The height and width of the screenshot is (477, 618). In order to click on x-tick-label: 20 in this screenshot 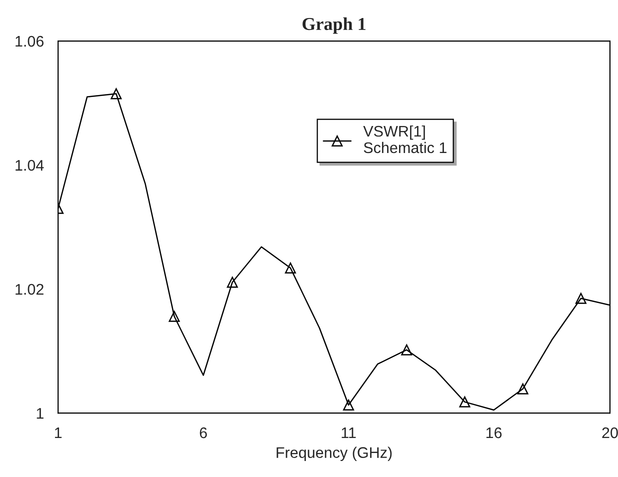, I will do `click(610, 432)`.